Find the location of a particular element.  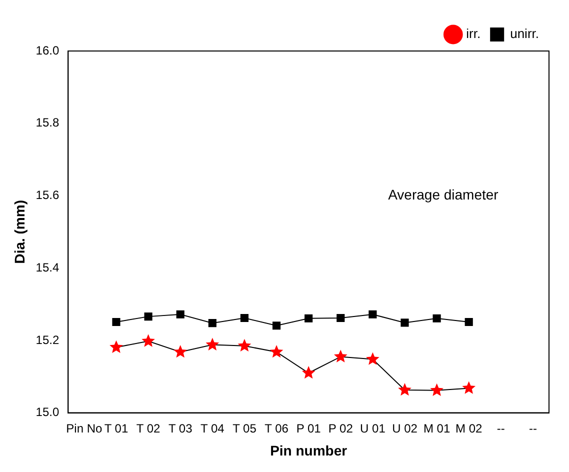

x-tick-label: M 02 is located at coordinates (469, 428).